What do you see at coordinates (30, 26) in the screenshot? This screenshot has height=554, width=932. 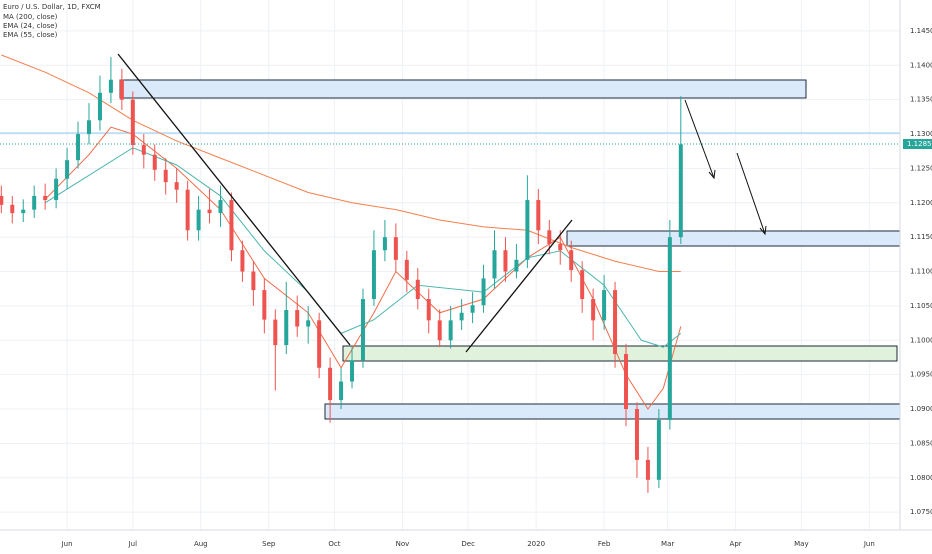 I see `legend-entry: EMA (24, close)` at bounding box center [30, 26].